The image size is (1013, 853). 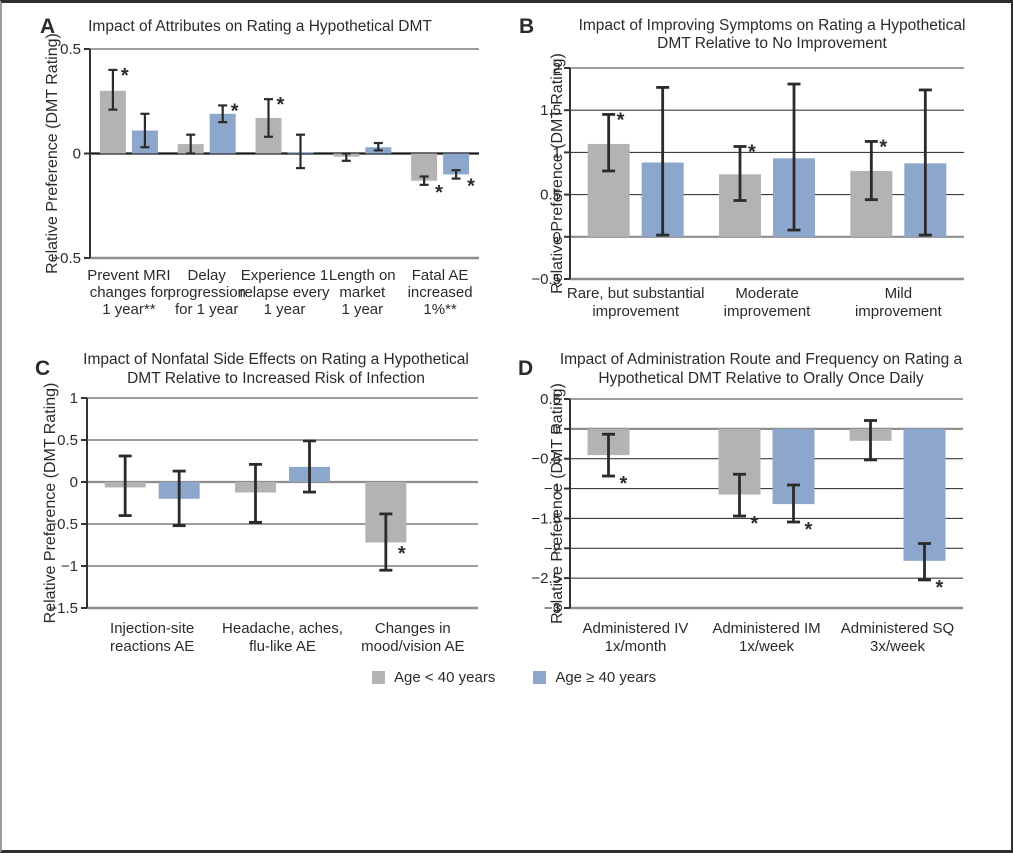 I want to click on category-label: Injection-site, so click(x=152, y=628).